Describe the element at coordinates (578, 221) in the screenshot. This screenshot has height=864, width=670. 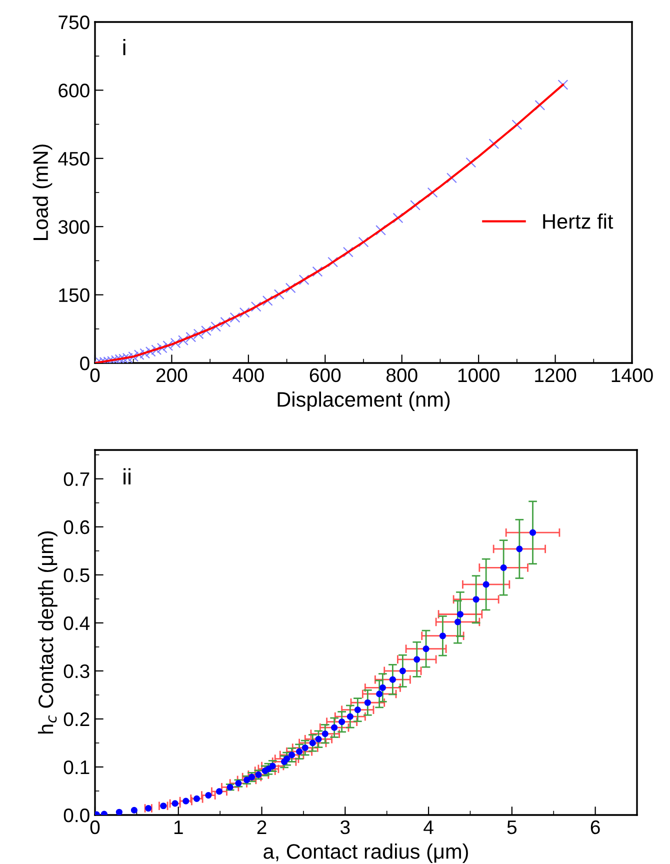
I see `legend-label: Hertz fit` at that location.